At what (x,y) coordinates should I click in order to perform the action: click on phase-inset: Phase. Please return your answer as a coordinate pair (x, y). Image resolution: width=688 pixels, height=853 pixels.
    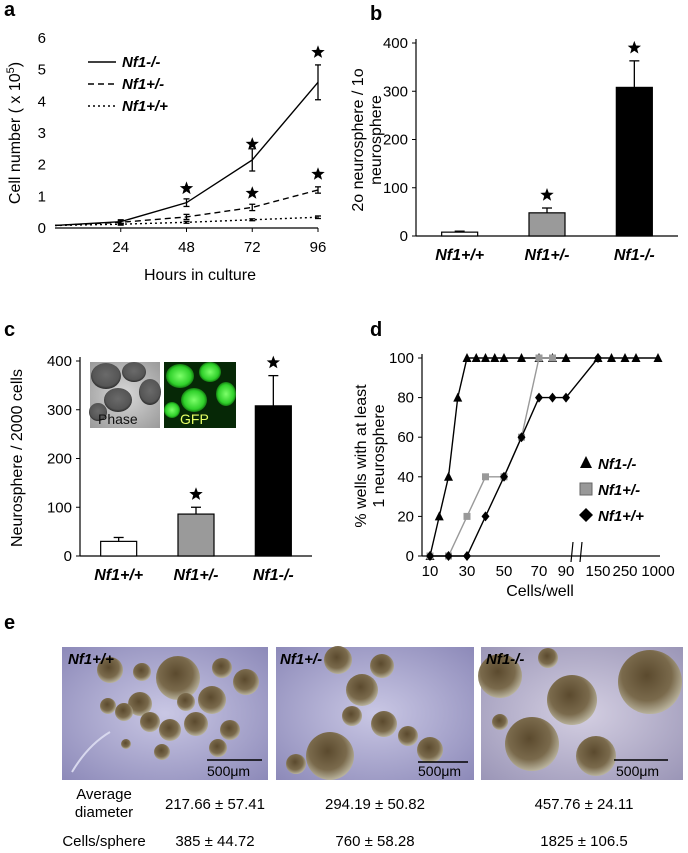
    Looking at the image, I should click on (125, 395).